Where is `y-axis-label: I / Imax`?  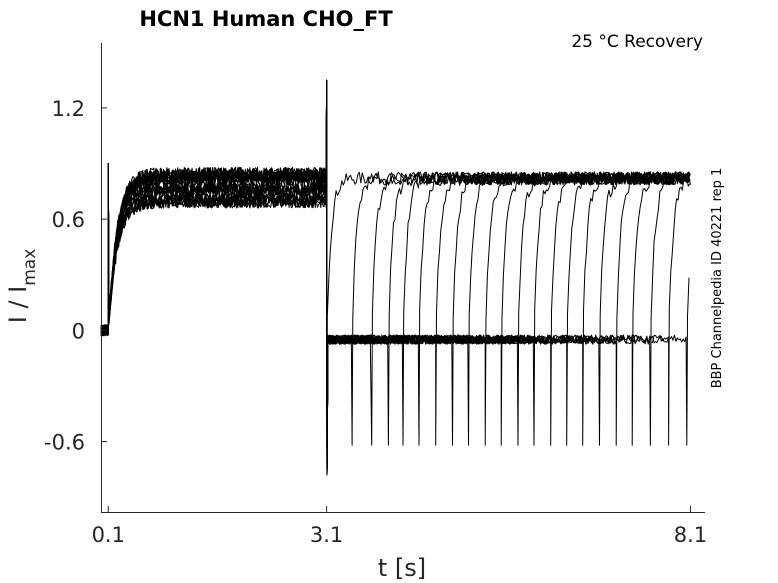
y-axis-label: I / Imax is located at coordinates (22, 286).